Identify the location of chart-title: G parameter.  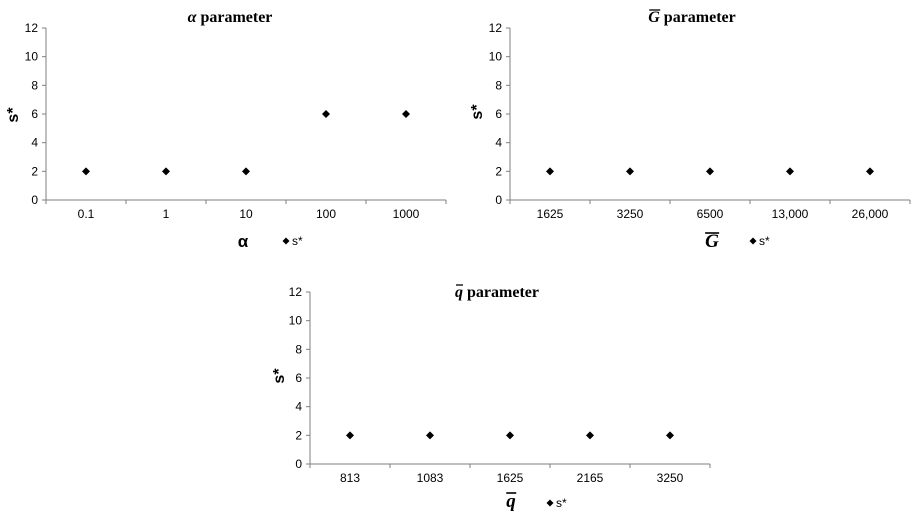
(692, 17).